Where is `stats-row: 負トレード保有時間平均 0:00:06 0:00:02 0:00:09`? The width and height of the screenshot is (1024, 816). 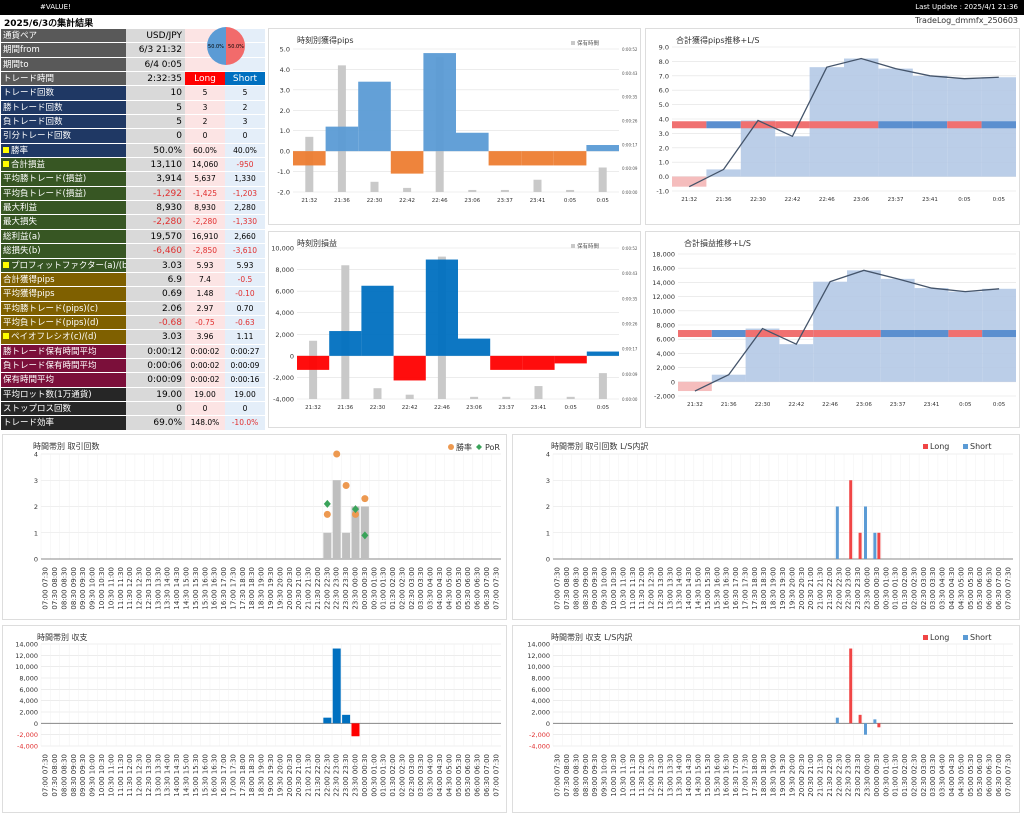 stats-row: 負トレード保有時間平均 0:00:06 0:00:02 0:00:09 is located at coordinates (133, 366).